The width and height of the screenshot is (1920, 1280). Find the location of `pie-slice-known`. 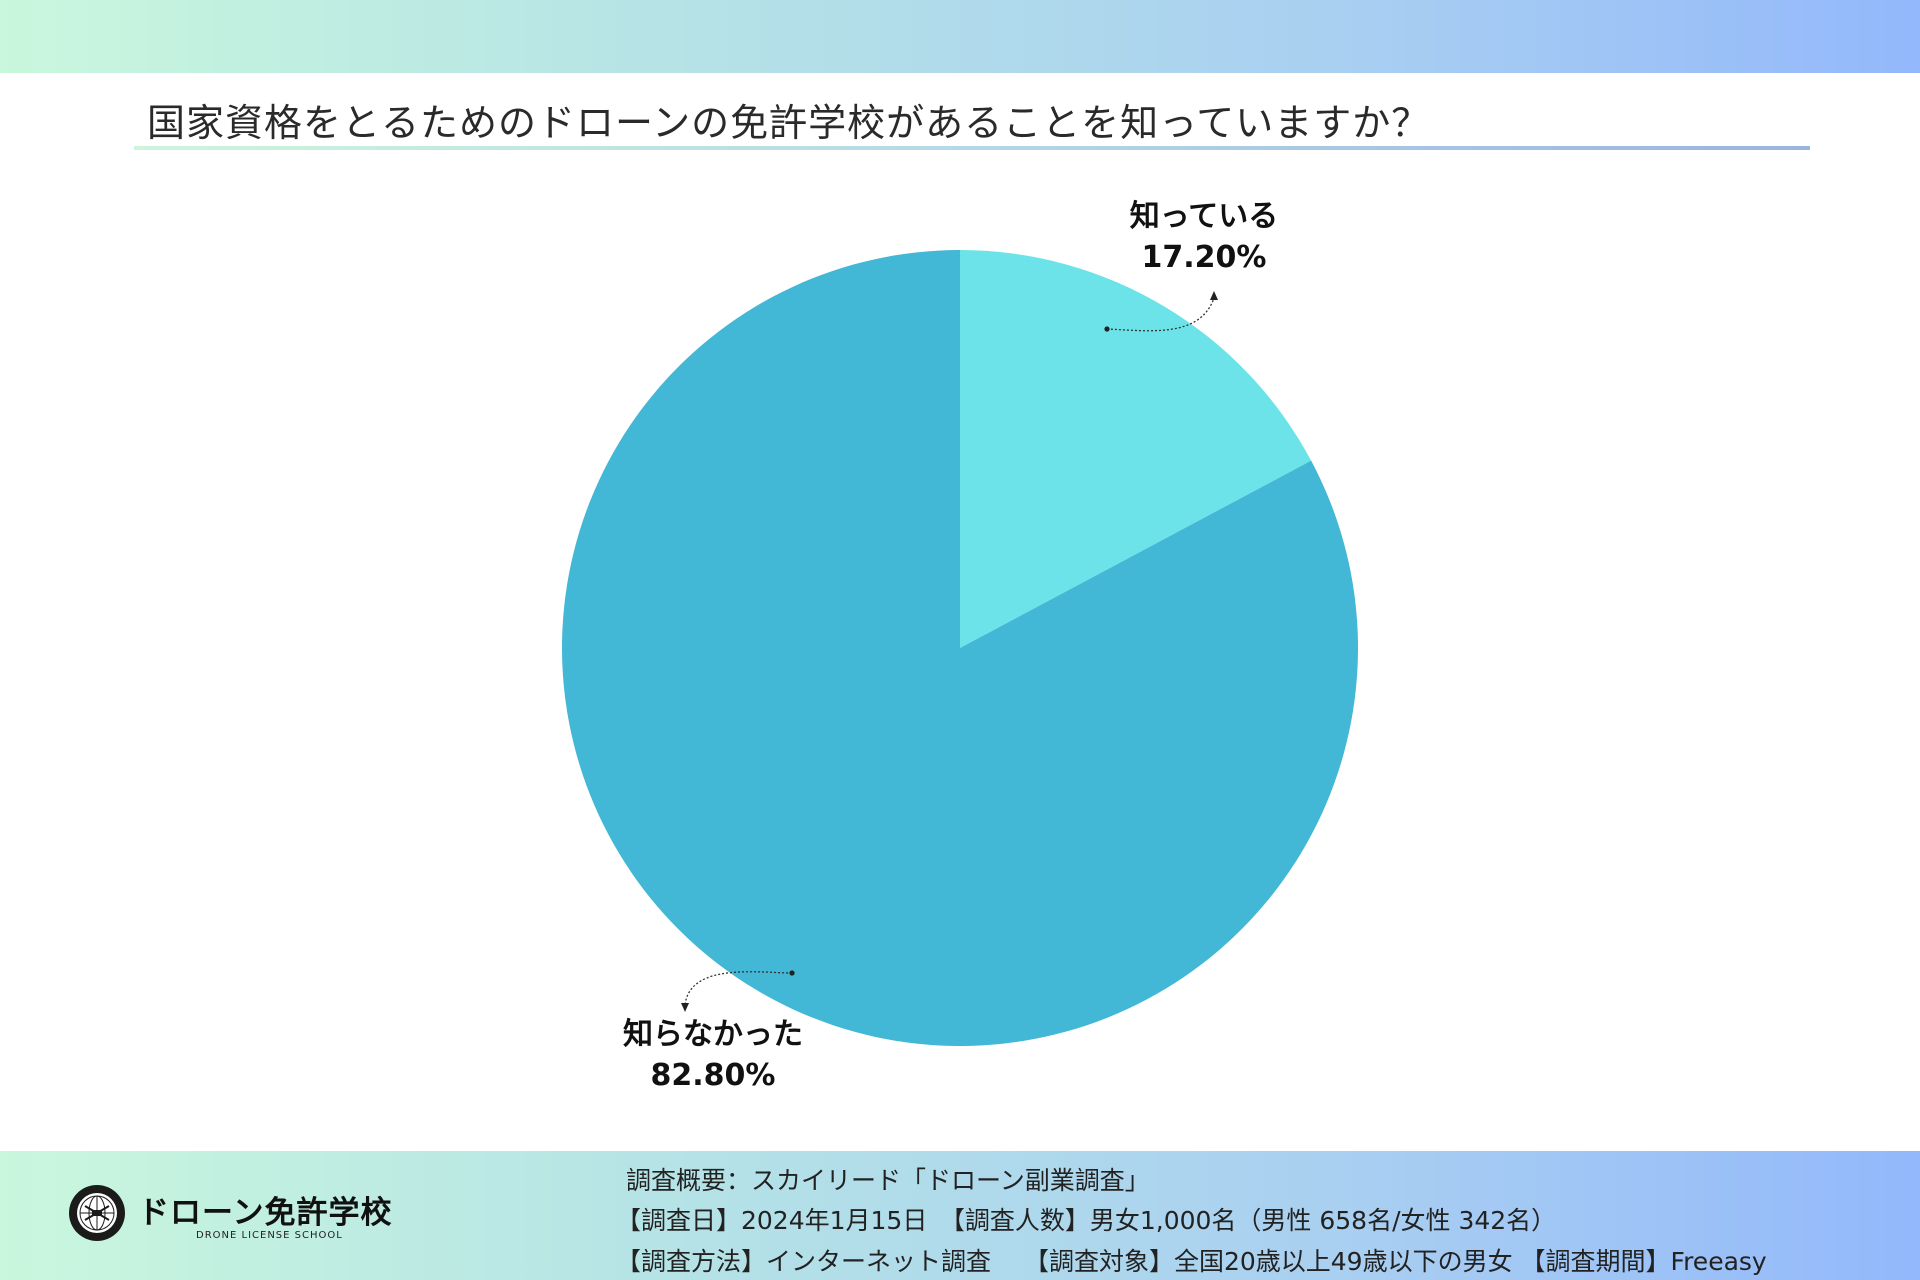

pie-slice-known is located at coordinates (1136, 449).